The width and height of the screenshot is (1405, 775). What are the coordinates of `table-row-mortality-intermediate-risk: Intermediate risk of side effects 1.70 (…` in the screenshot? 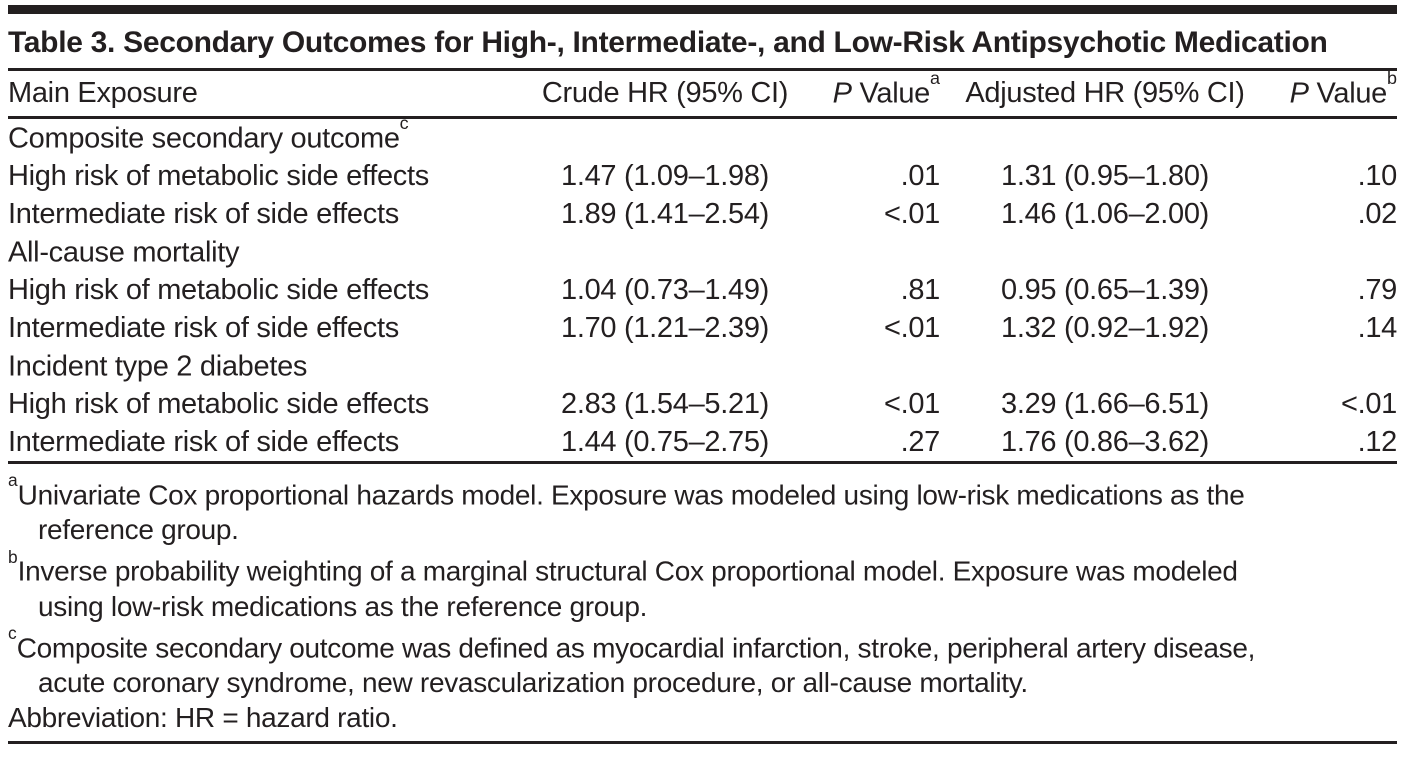 It's located at (702, 328).